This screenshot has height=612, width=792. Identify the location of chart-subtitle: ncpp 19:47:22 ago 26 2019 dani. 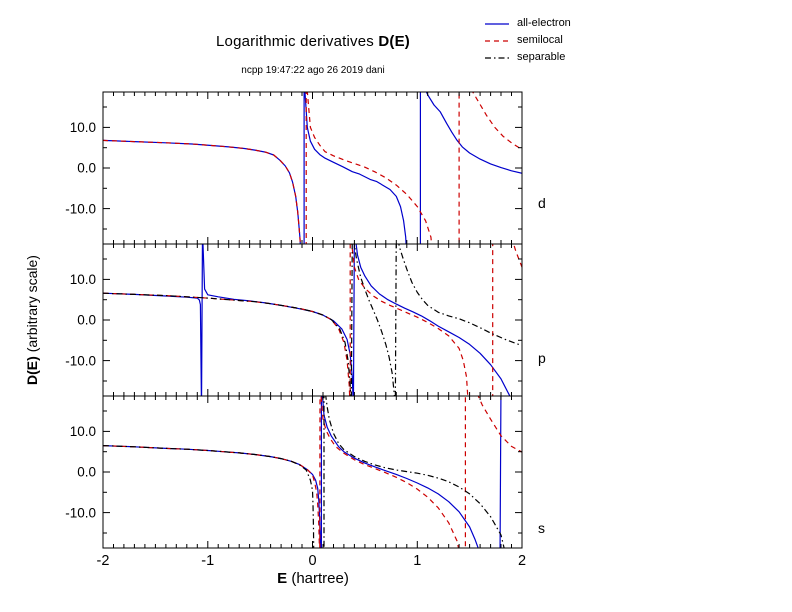
(313, 70).